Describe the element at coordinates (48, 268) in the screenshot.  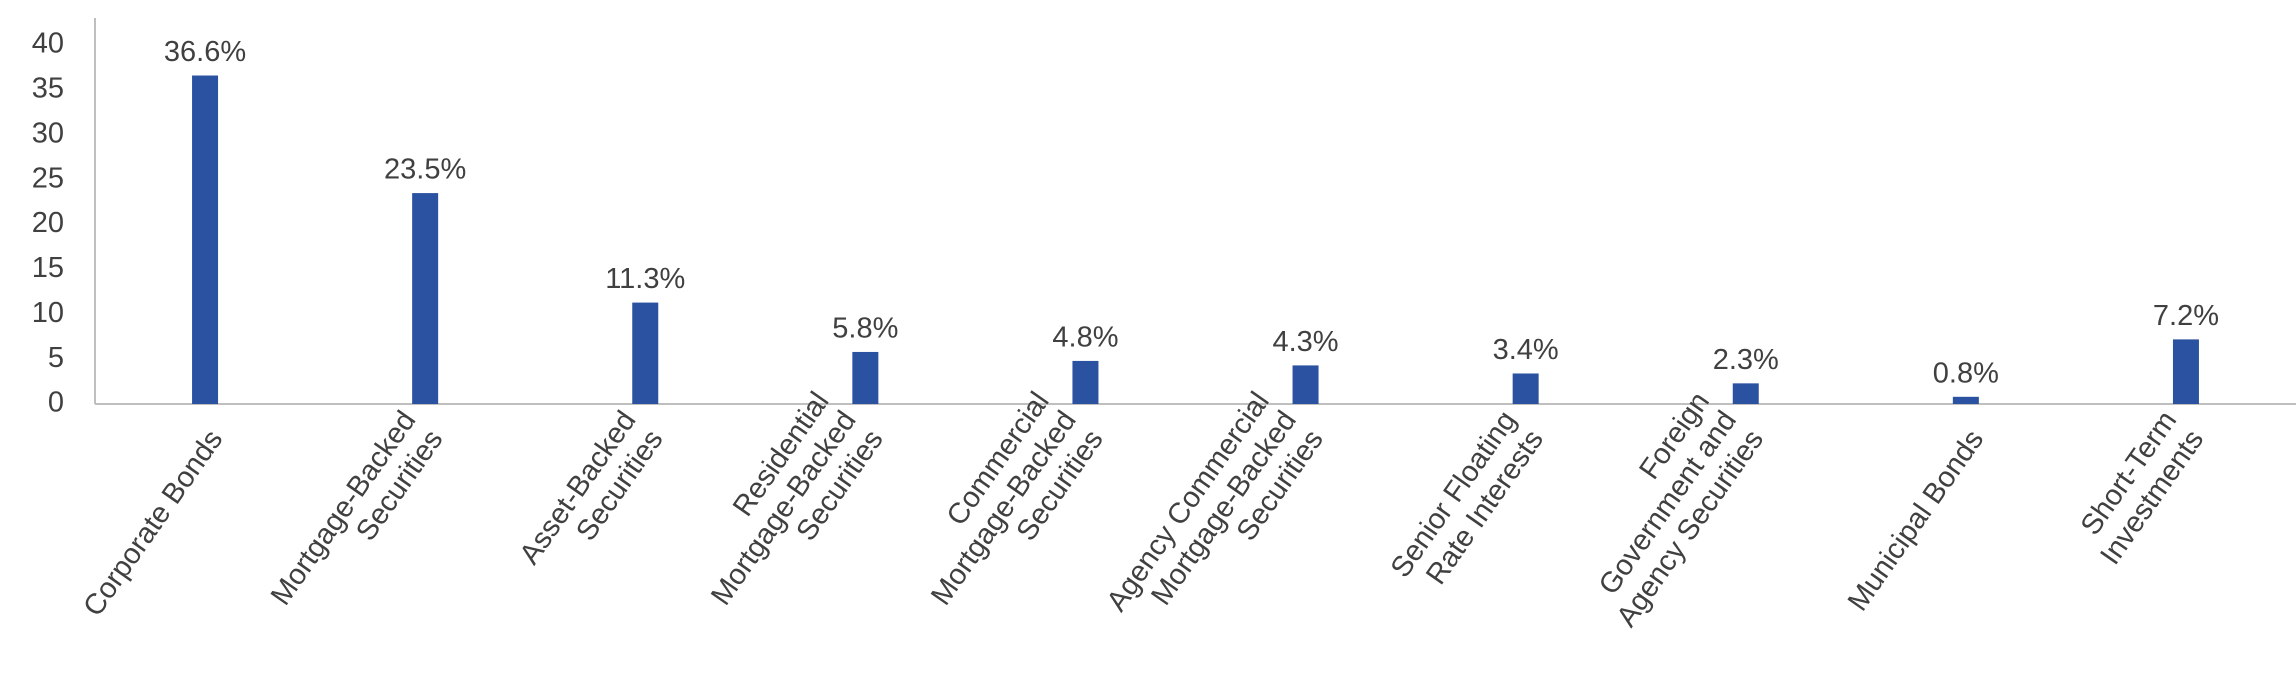
I see `y-tick-label: 15` at that location.